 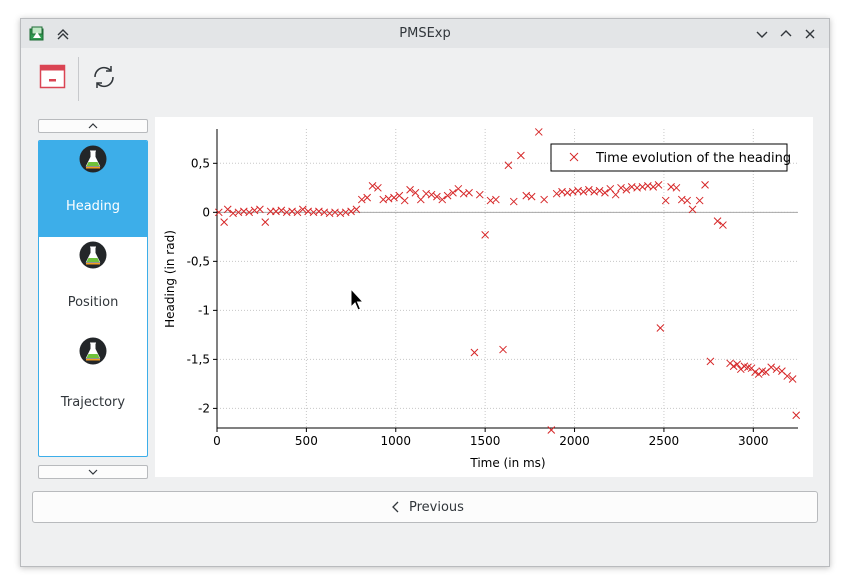 I want to click on refresh-icon, so click(x=104, y=77).